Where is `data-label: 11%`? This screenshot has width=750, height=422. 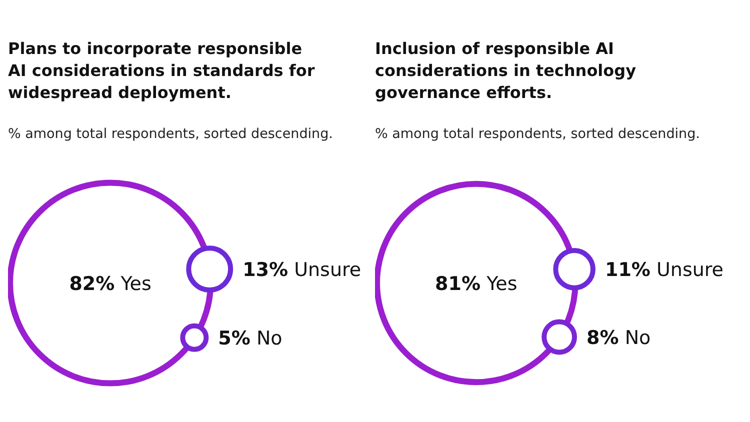 data-label: 11% is located at coordinates (627, 270).